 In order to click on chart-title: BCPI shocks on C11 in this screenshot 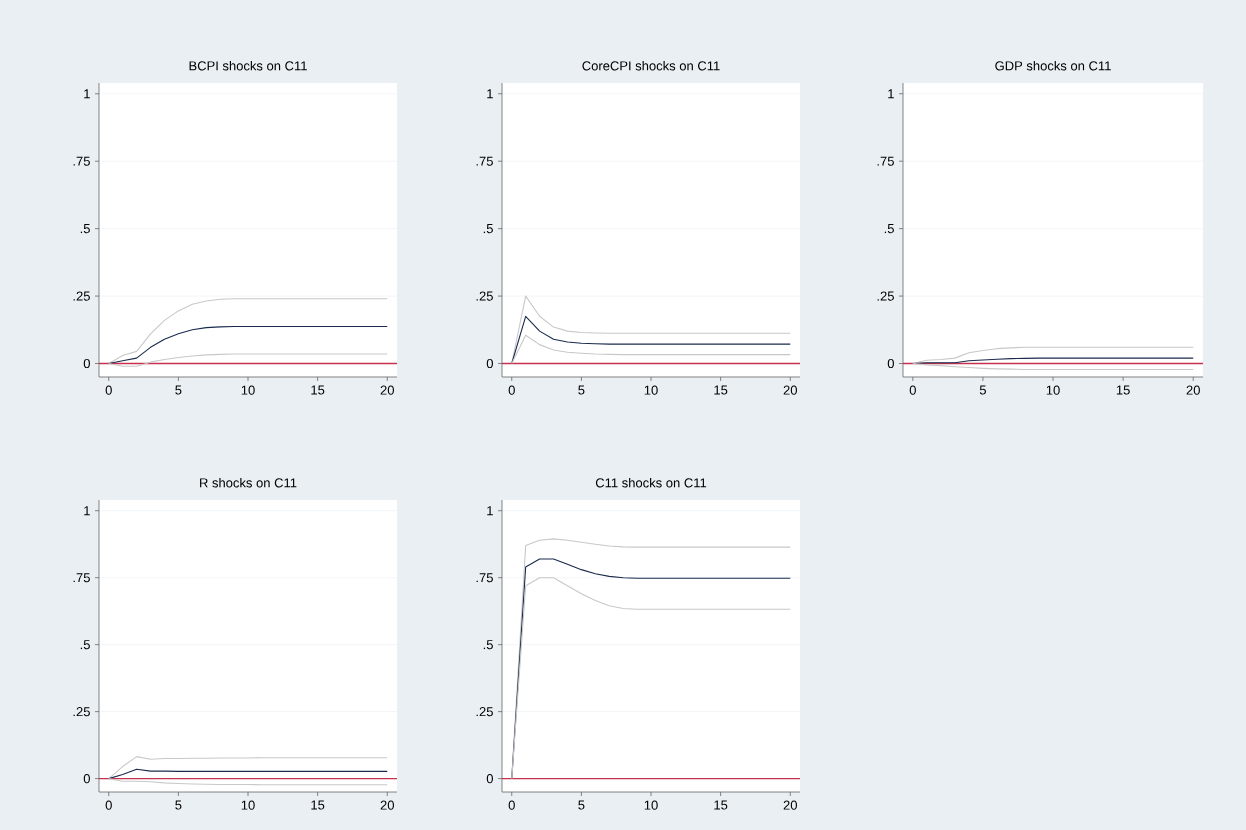, I will do `click(248, 65)`.